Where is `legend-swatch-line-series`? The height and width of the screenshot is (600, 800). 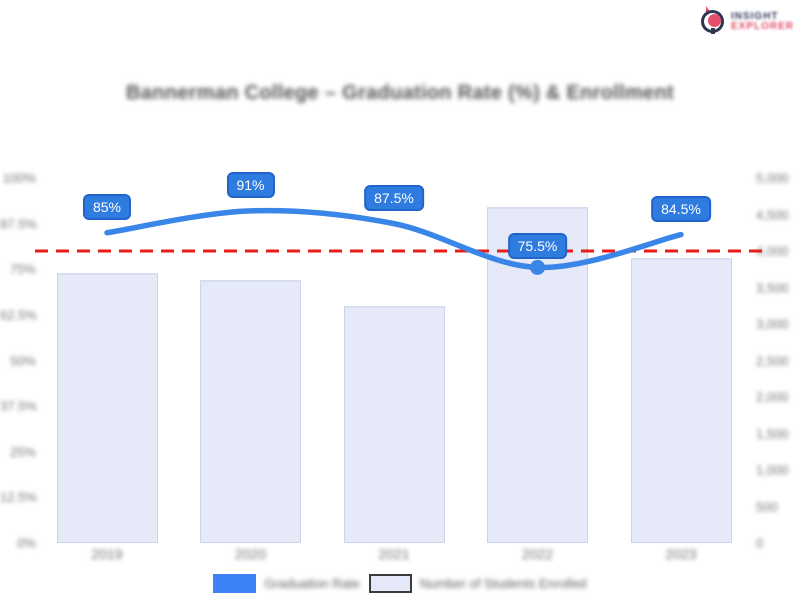 legend-swatch-line-series is located at coordinates (235, 583).